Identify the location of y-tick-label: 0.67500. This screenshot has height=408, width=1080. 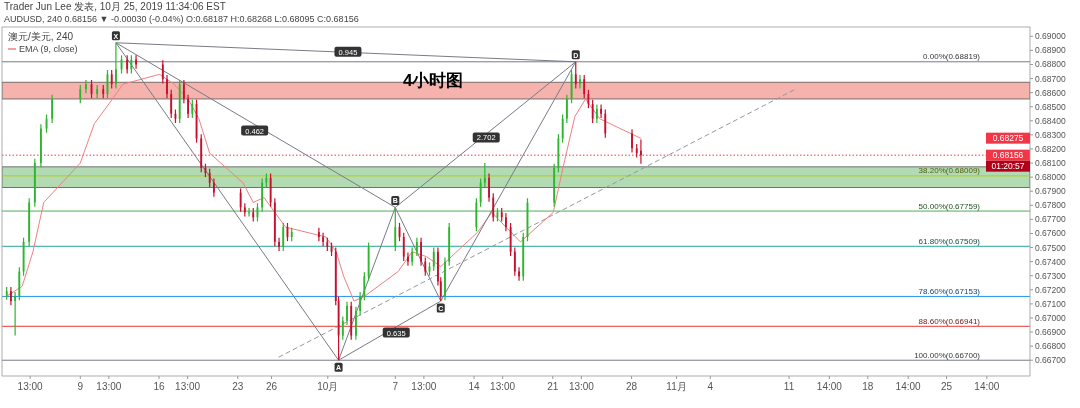
(1050, 247).